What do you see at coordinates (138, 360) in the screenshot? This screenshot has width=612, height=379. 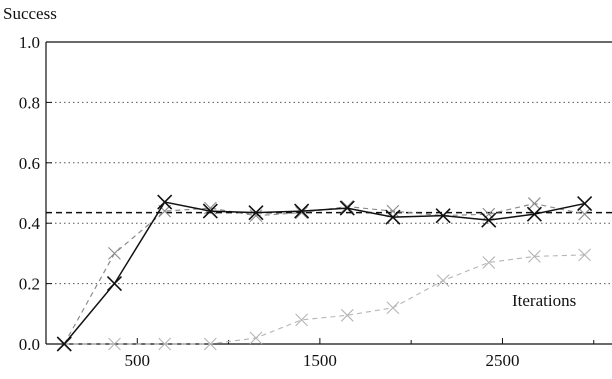 I see `x-tick-label: 500` at bounding box center [138, 360].